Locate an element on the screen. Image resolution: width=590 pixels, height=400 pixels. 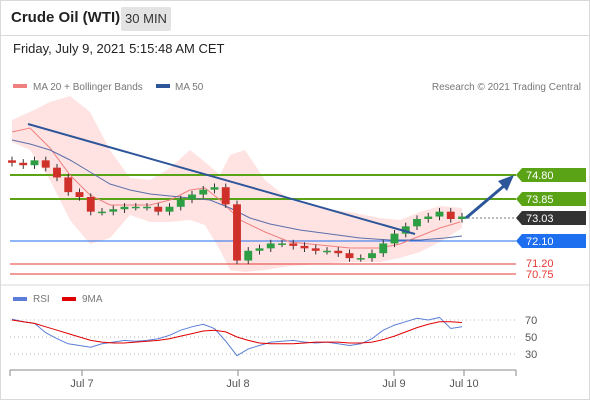
ma9-legend-label: 9MA is located at coordinates (92, 299).